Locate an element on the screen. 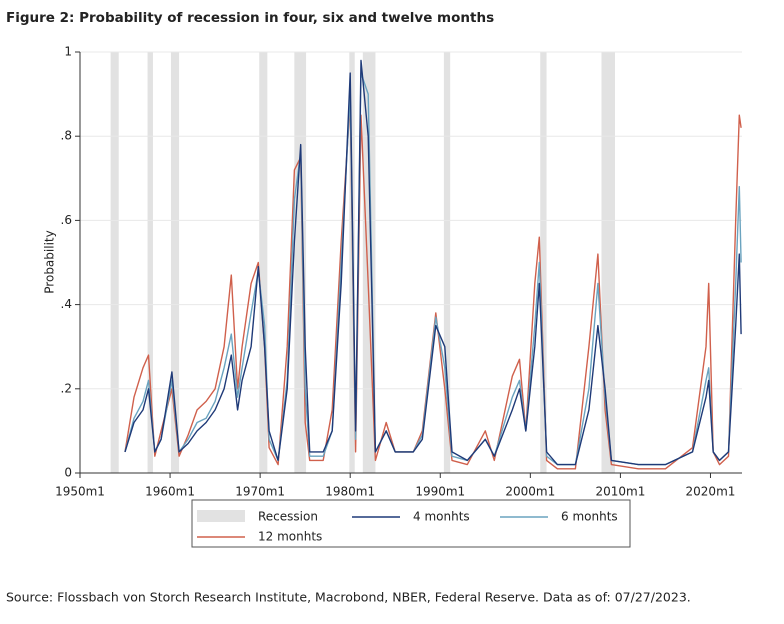 The image size is (784, 624). legend-label: 6 monhts is located at coordinates (589, 517).